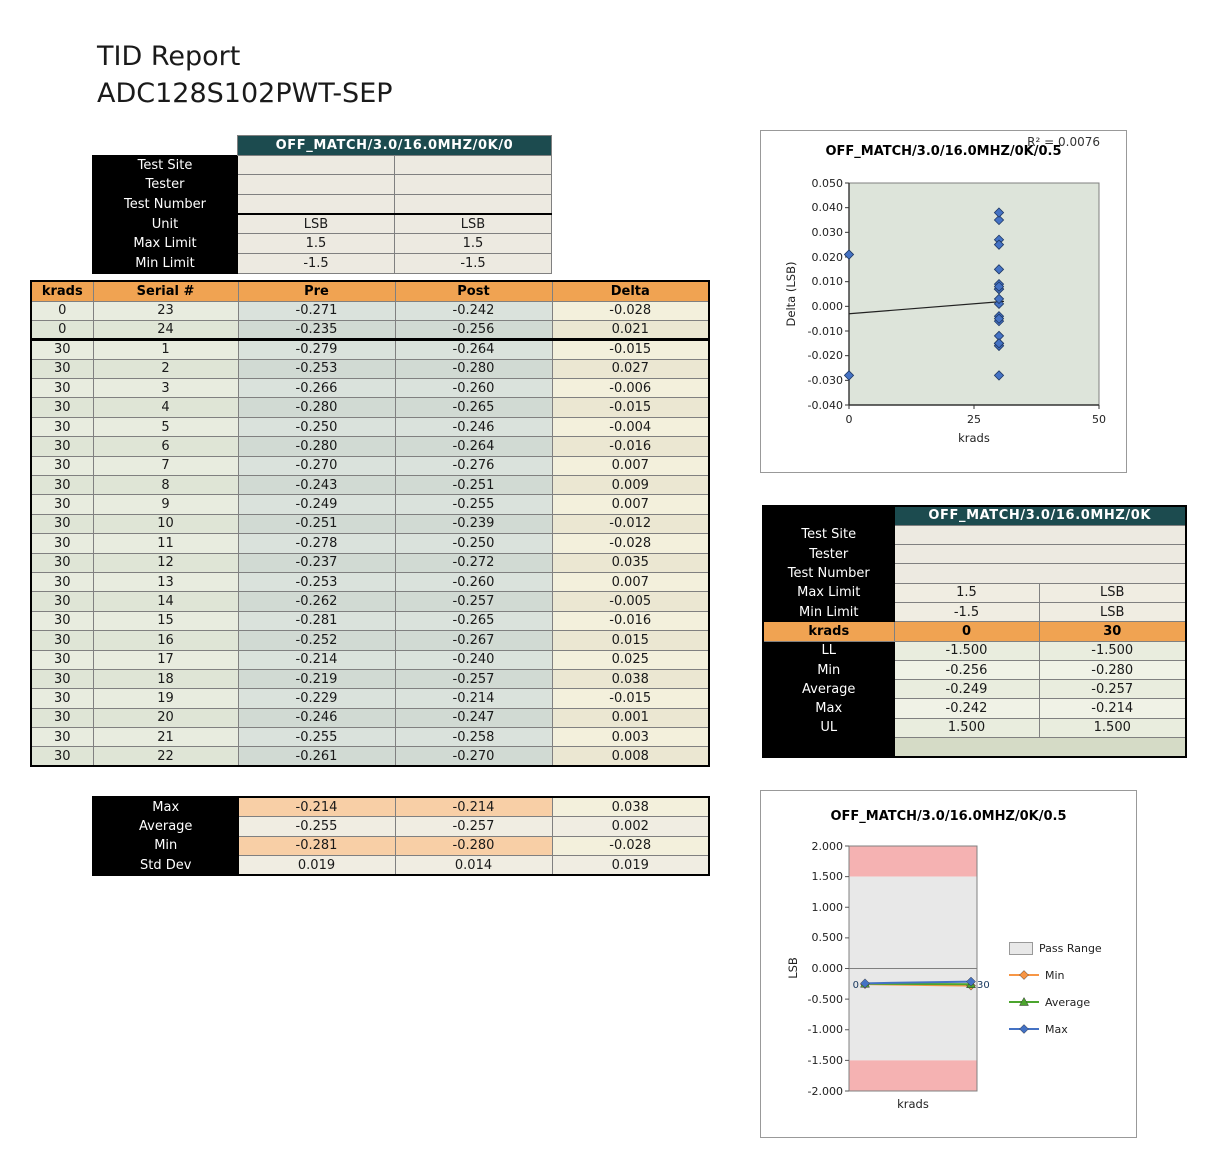 The width and height of the screenshot is (1213, 1163). What do you see at coordinates (473, 562) in the screenshot?
I see `cell-post: -0.272` at bounding box center [473, 562].